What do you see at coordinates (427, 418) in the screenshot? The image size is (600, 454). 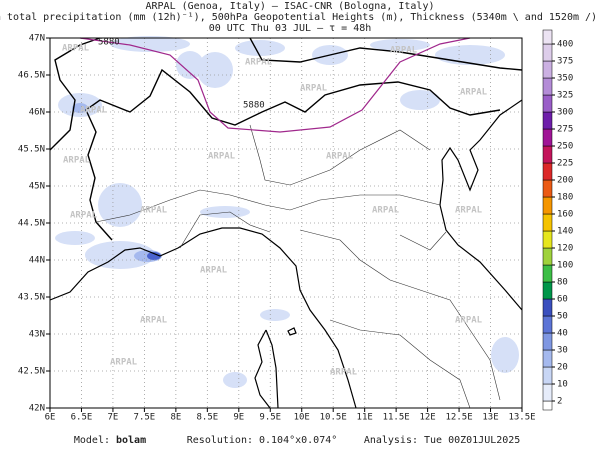 I see `lon-tick-label: 12E` at bounding box center [427, 418].